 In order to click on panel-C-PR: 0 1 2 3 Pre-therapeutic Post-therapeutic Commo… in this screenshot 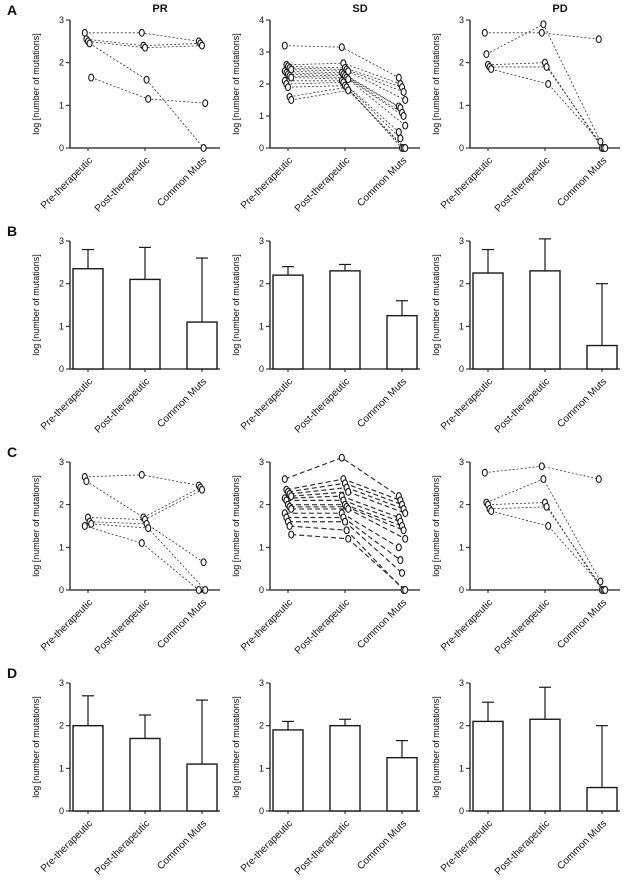, I will do `click(126, 552)`.